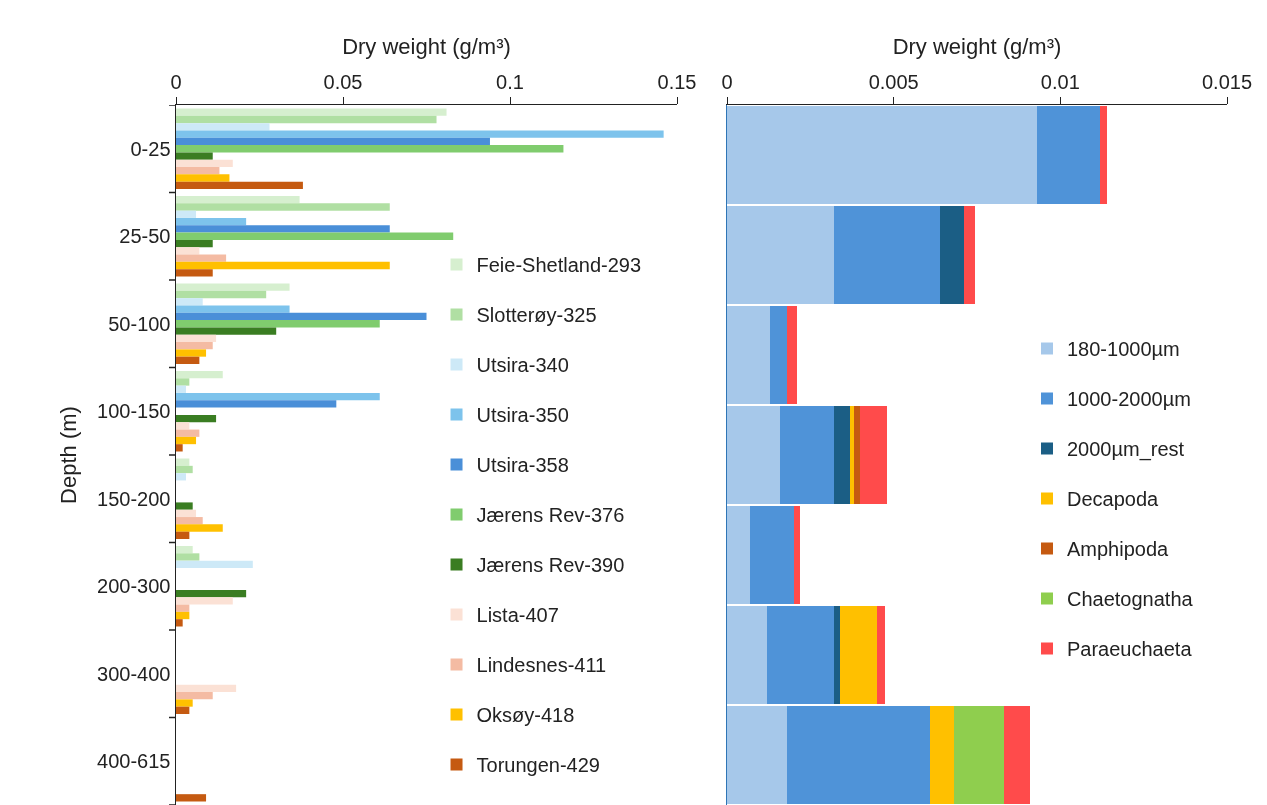 This screenshot has height=805, width=1267. I want to click on legend-label: Utsira-350, so click(522, 415).